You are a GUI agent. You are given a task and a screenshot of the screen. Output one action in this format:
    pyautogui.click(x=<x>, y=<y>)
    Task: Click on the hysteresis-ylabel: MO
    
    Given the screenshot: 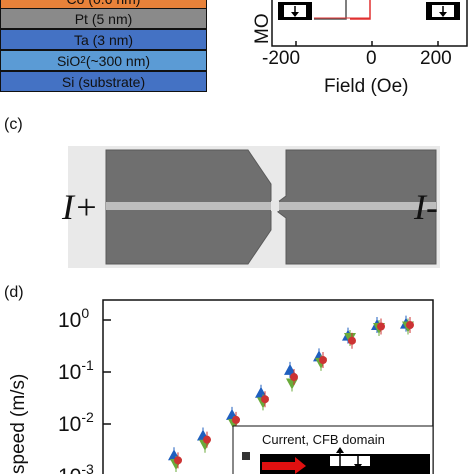 What is the action you would take?
    pyautogui.click(x=262, y=28)
    